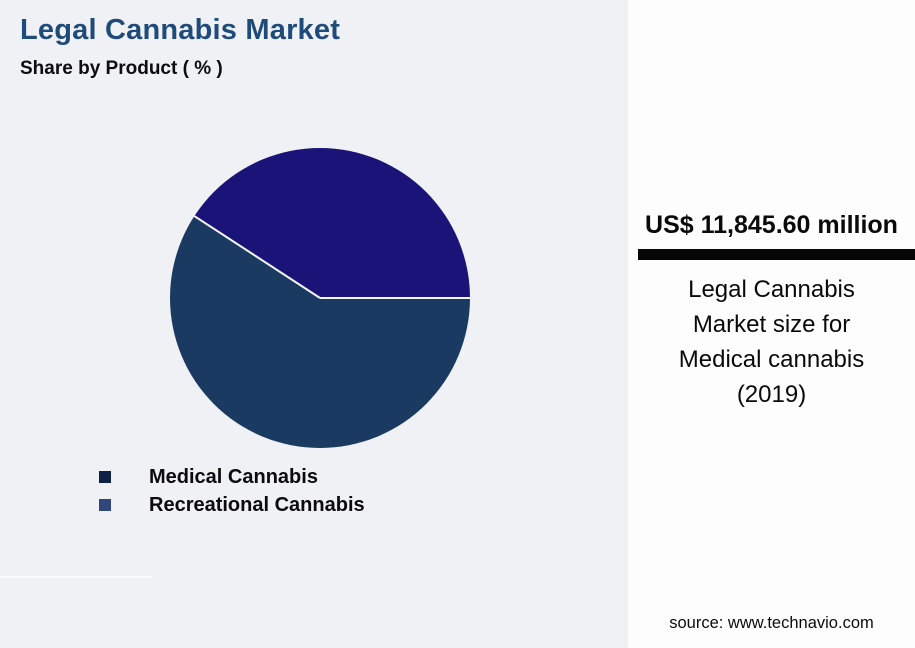 Image resolution: width=915 pixels, height=648 pixels. Describe the element at coordinates (395, 298) in the screenshot. I see `pie-divider-east` at that location.